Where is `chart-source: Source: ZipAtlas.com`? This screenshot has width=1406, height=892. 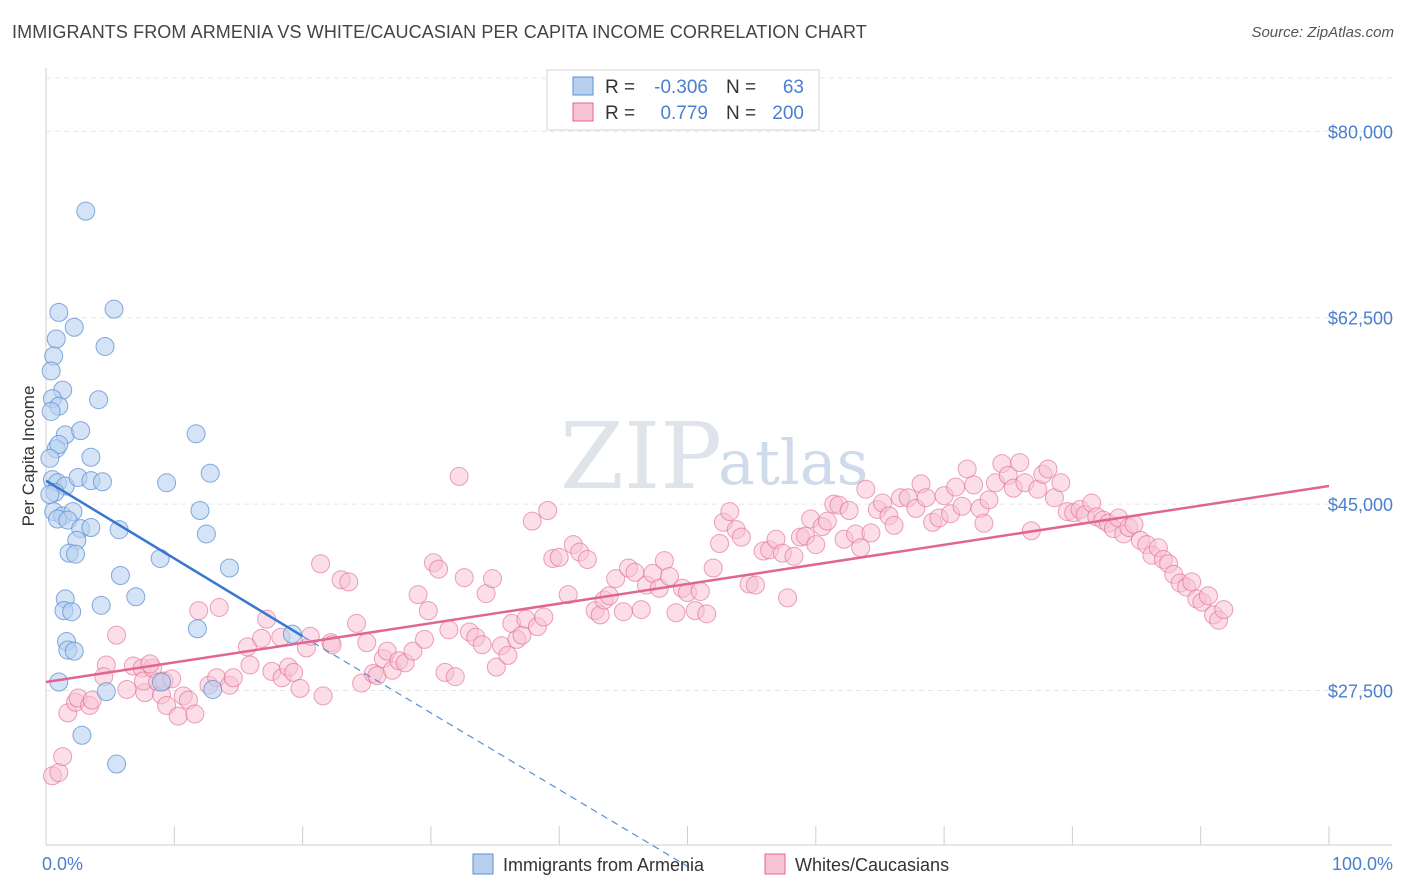 chart-source: Source: ZipAtlas.com is located at coordinates (1322, 32).